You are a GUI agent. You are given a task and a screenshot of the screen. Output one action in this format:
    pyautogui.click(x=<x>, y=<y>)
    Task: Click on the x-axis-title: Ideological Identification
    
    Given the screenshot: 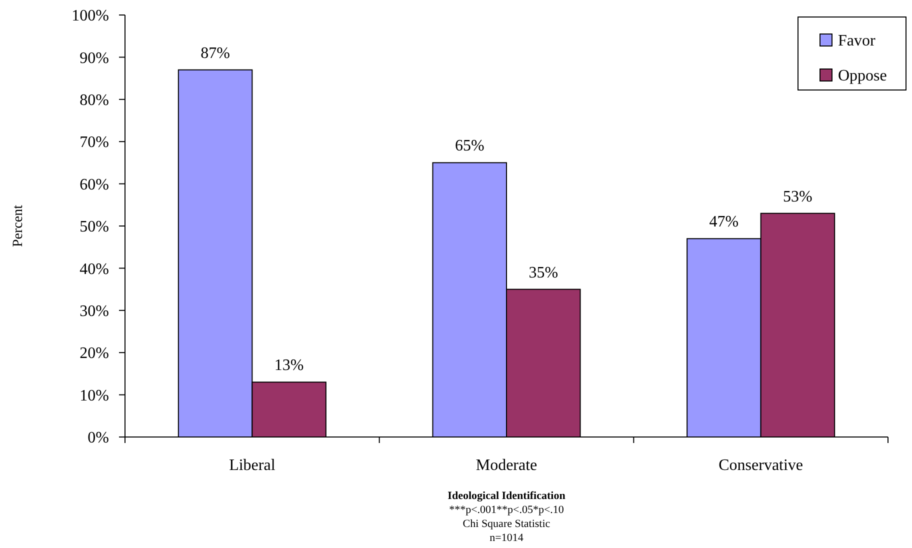 What is the action you would take?
    pyautogui.click(x=507, y=496)
    